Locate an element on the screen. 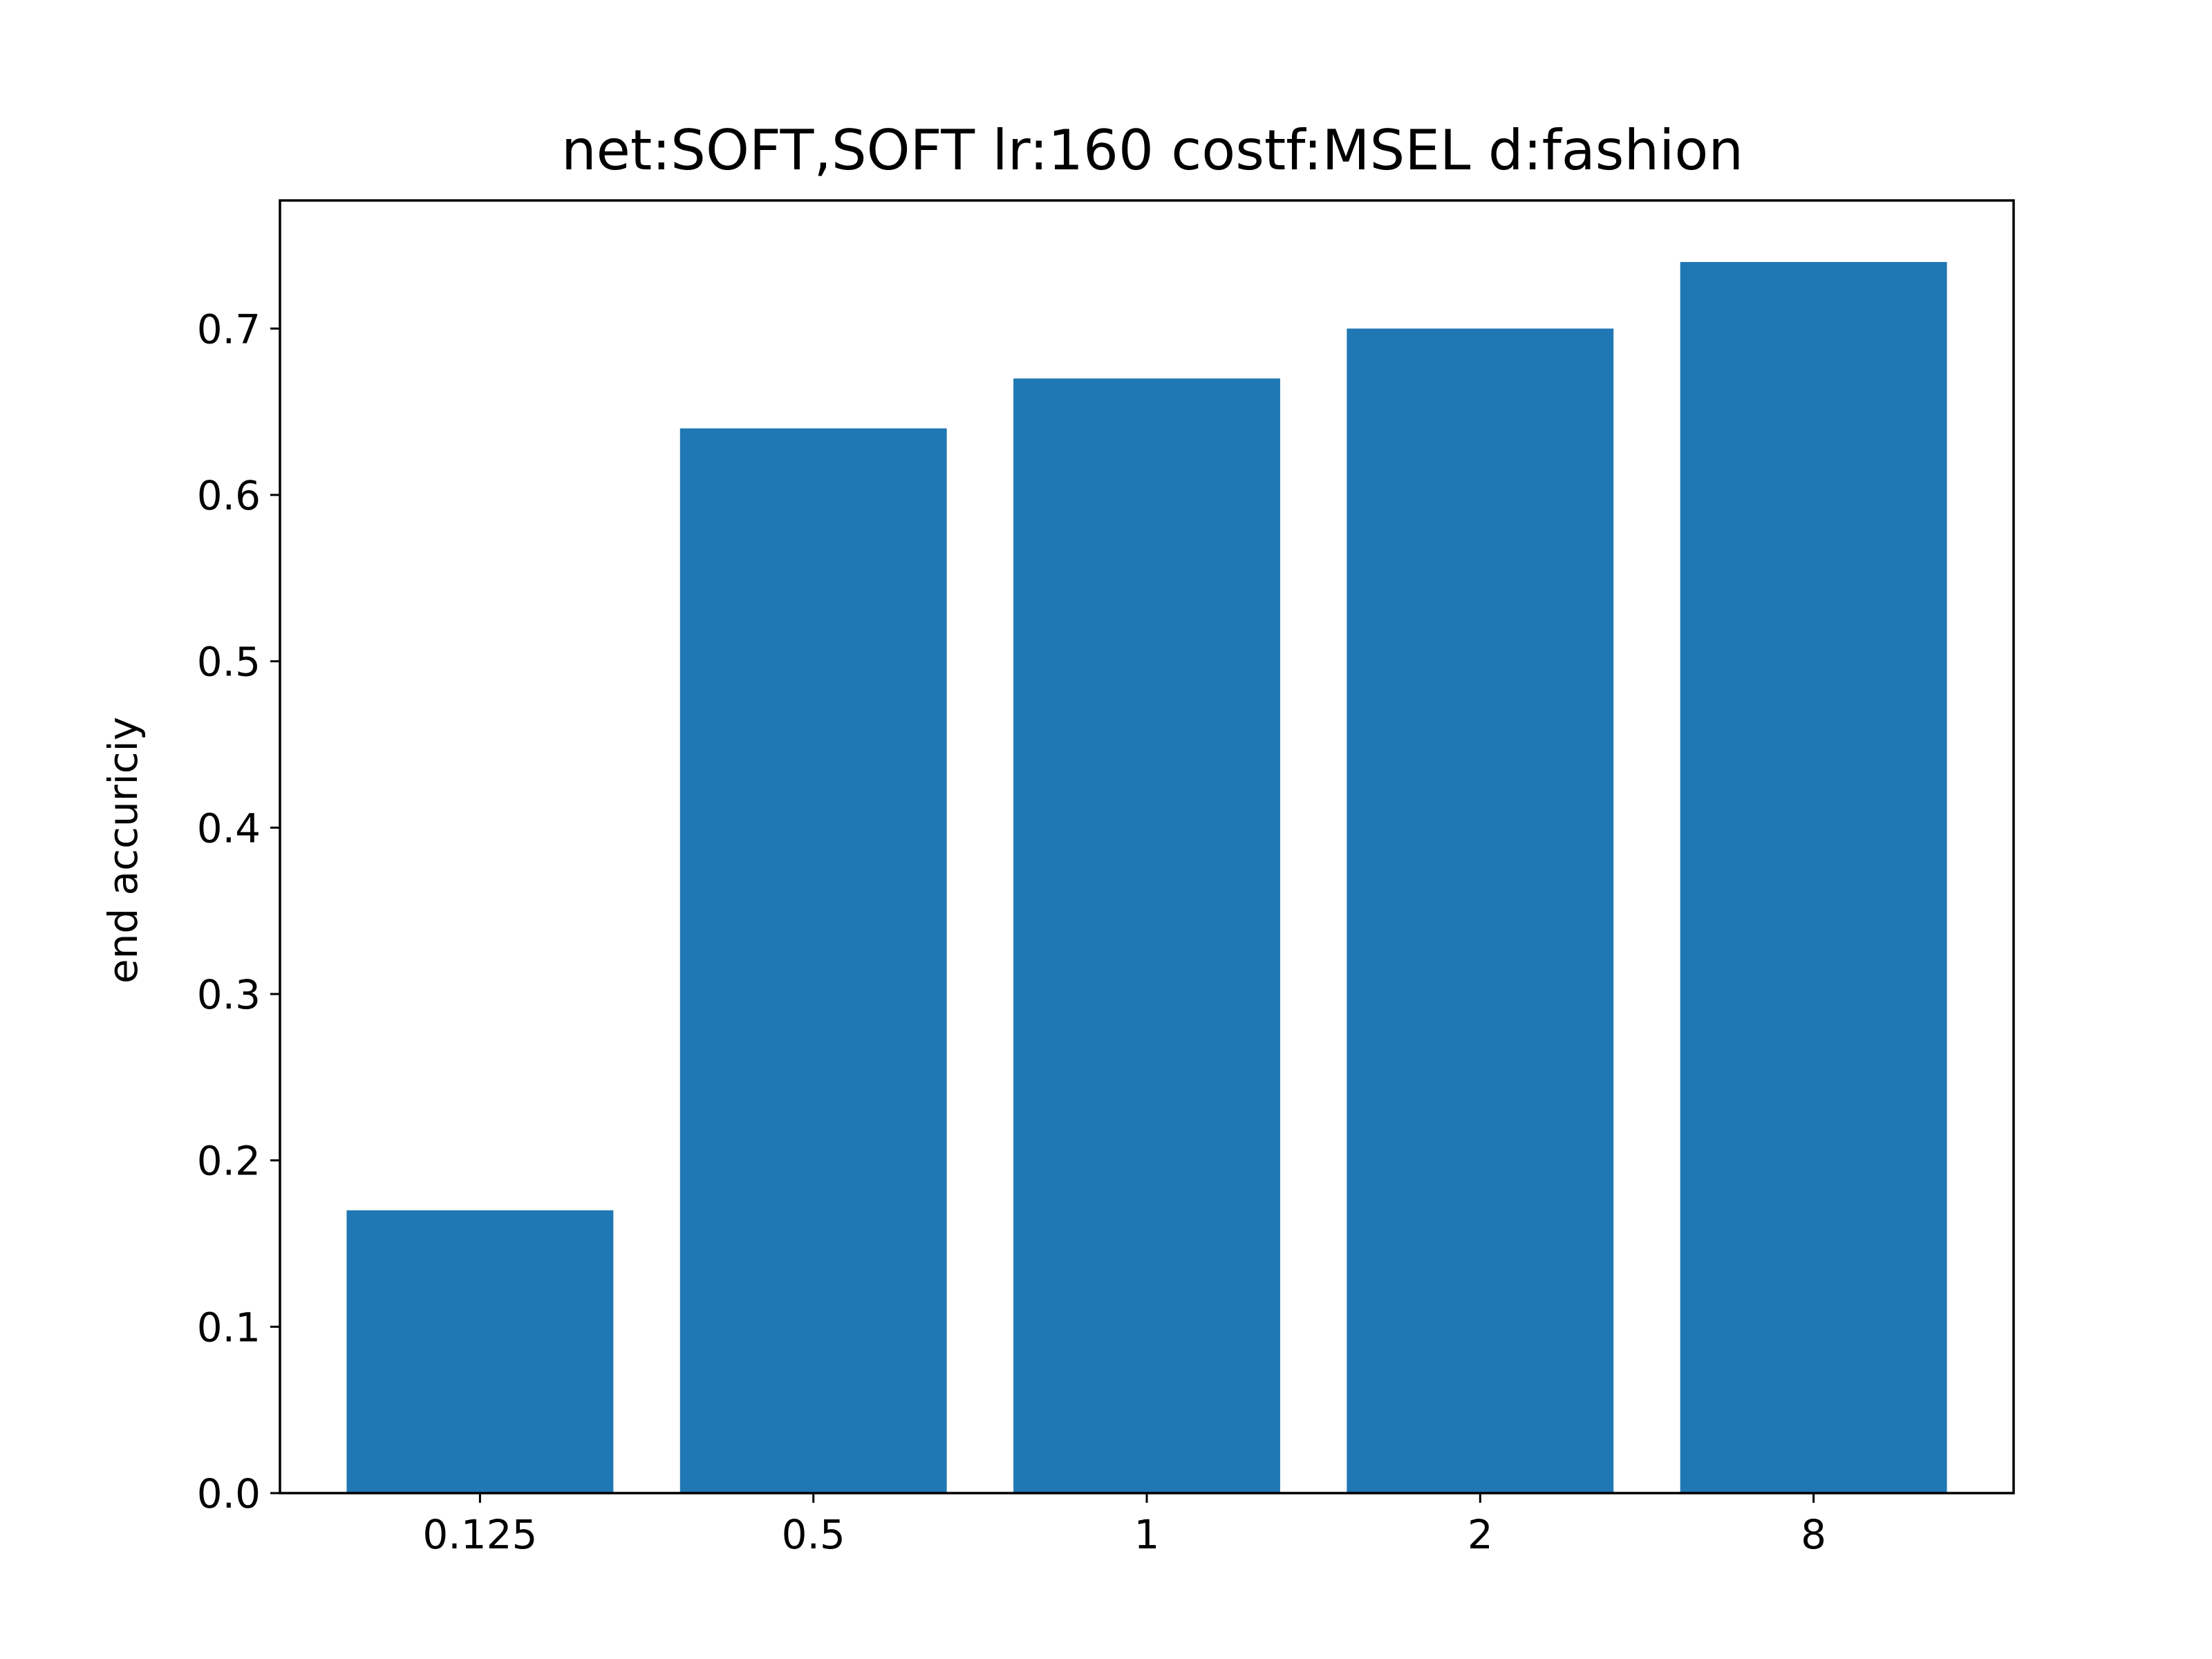 Image resolution: width=2212 pixels, height=1659 pixels. y-tick-label: 0.6 is located at coordinates (229, 495).